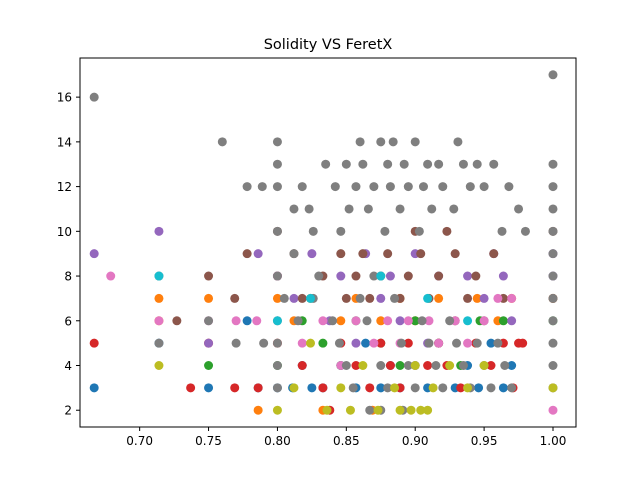 This screenshot has height=480, width=640. Describe the element at coordinates (346, 437) in the screenshot. I see `x-axis: 0.70 0.75 0.80 0.85 0.90 0.95 1.00` at that location.